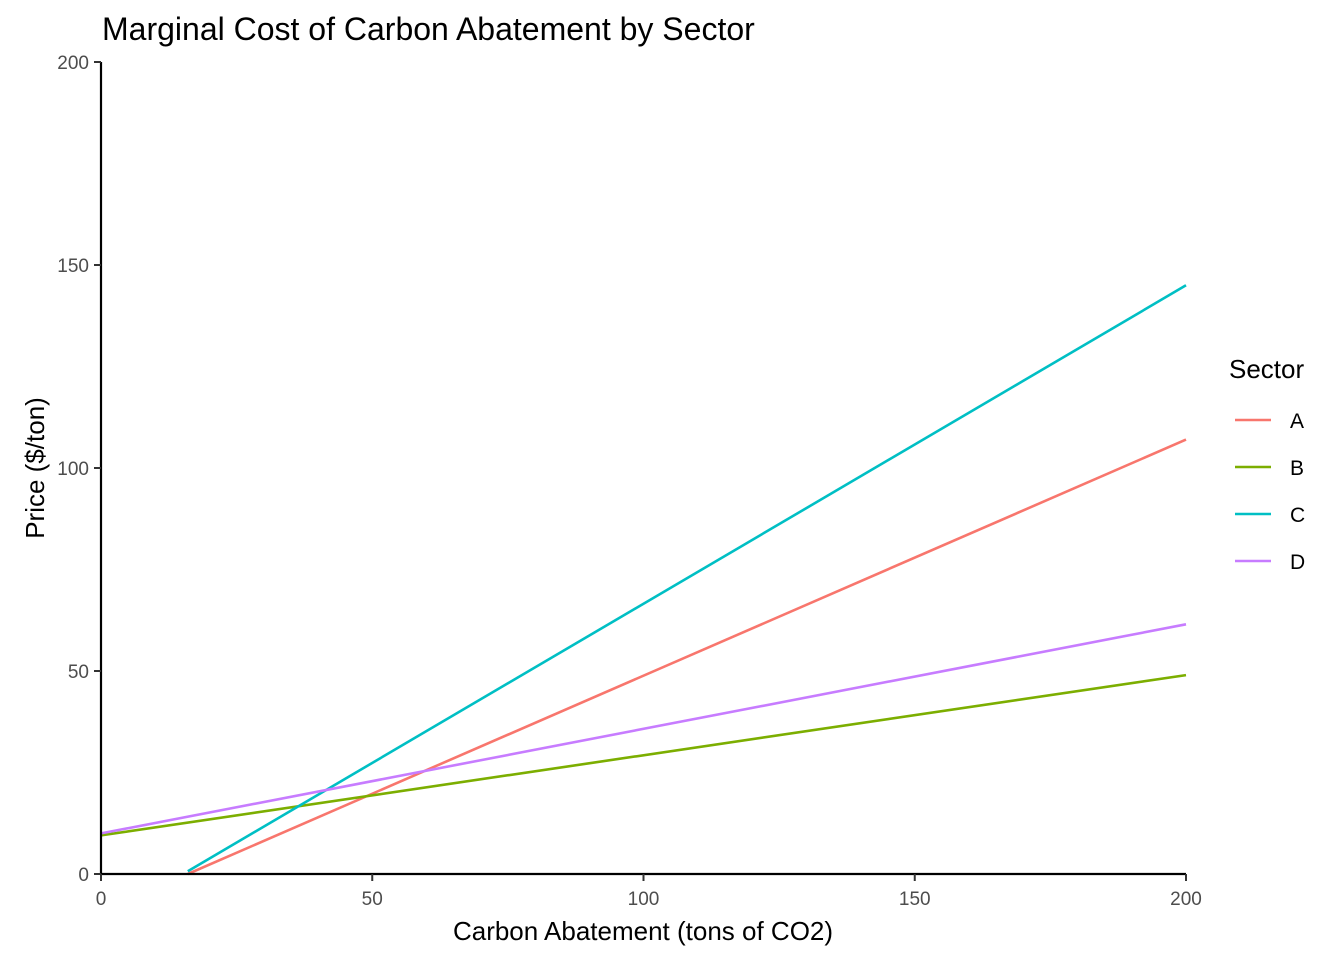 This screenshot has width=1344, height=960. I want to click on y-tick-label: 200, so click(73, 63).